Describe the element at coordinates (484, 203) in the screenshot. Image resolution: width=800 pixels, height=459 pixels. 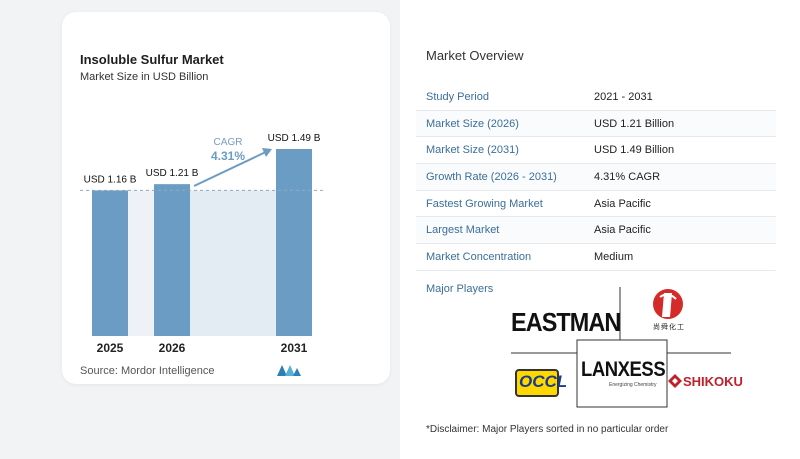
I see `overview-row-key: Fastest Growing Market` at that location.